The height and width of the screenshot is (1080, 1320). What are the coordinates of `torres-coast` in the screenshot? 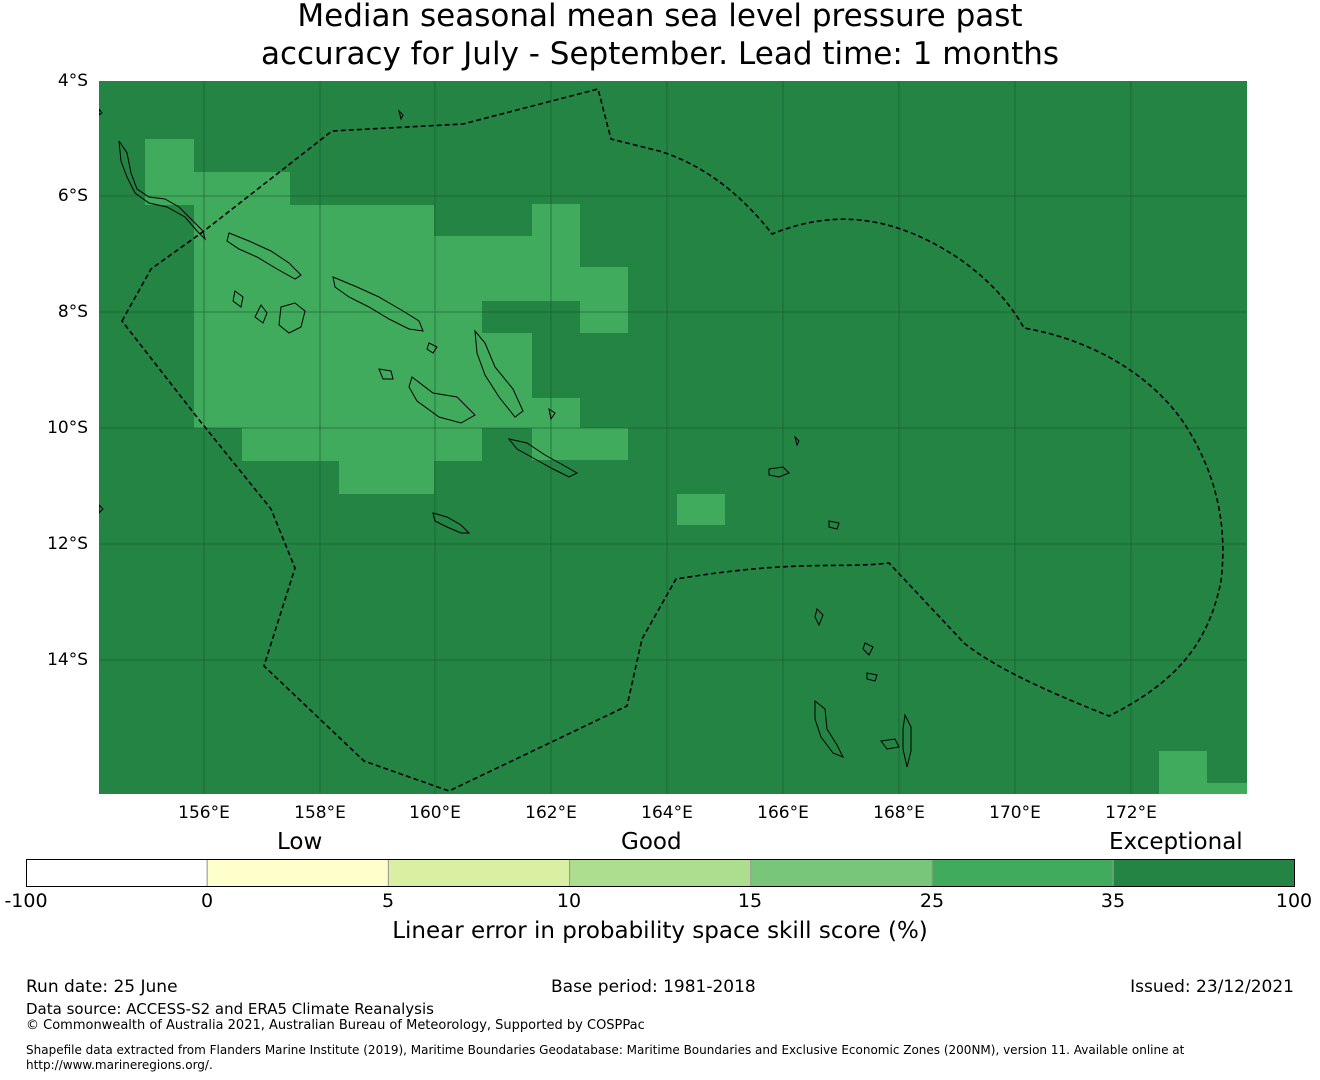 It's located at (819, 617).